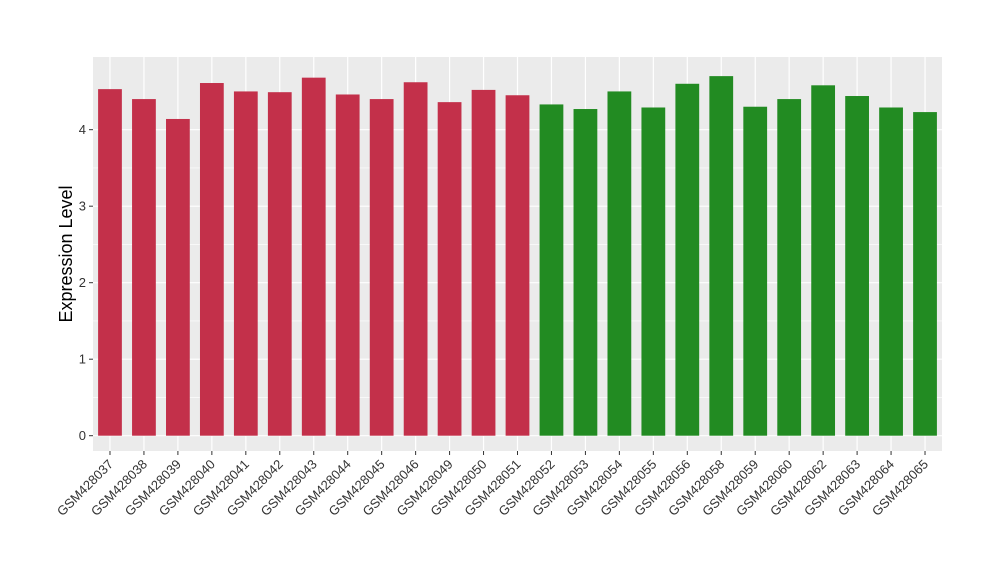 The image size is (1000, 580). I want to click on bar-GSM428039, so click(178, 277).